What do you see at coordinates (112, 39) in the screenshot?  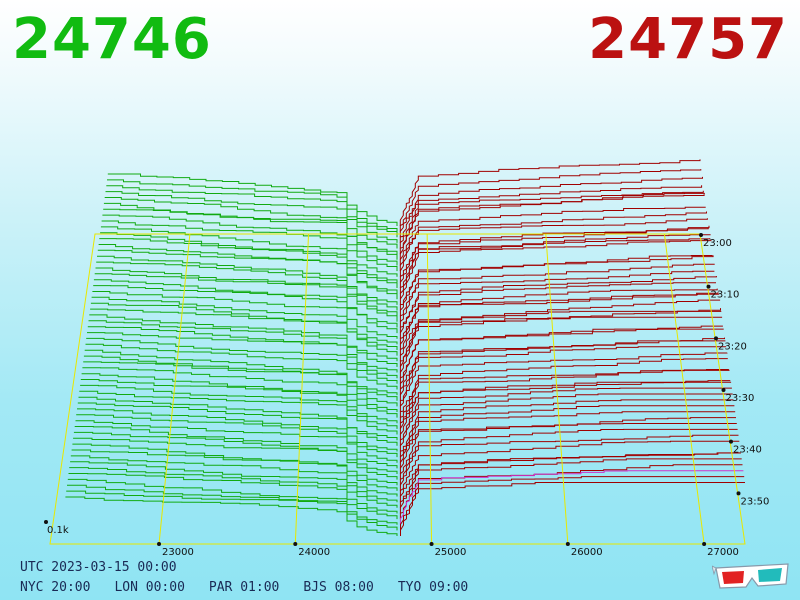 I see `bid-price: 24746` at bounding box center [112, 39].